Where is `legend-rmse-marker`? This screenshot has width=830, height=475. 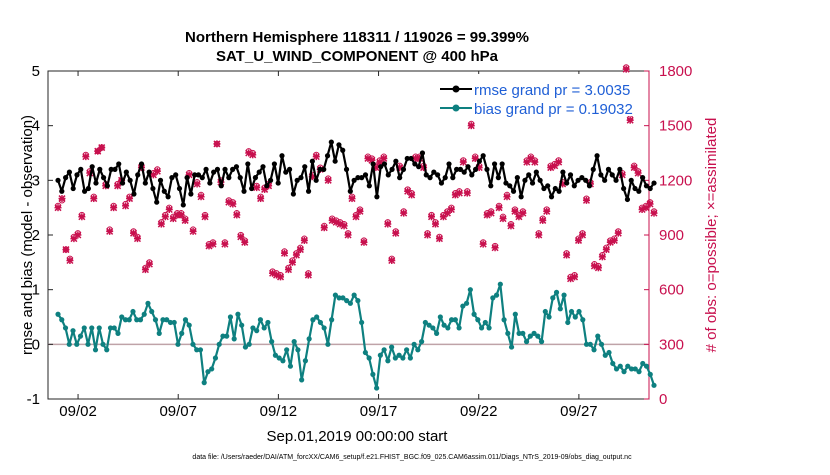 legend-rmse-marker is located at coordinates (456, 89).